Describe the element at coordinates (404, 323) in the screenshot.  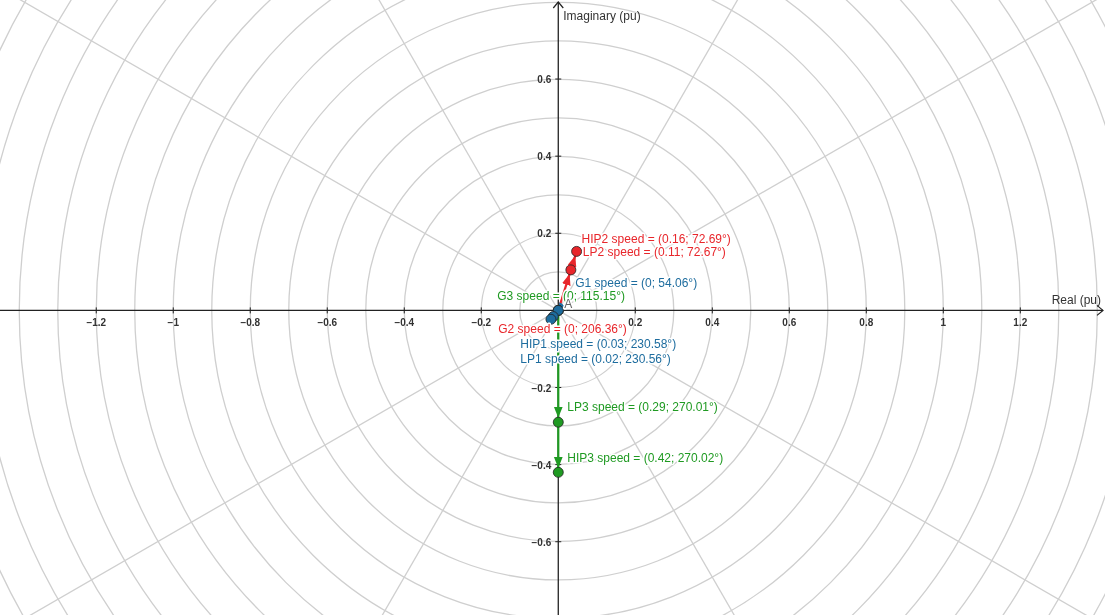
I see `x-tick-label: −0.4` at that location.